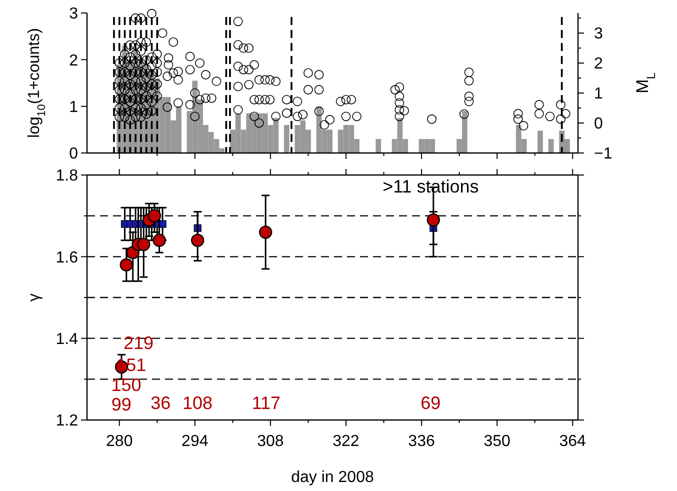  I want to click on y2-tick-label: 0, so click(598, 124).